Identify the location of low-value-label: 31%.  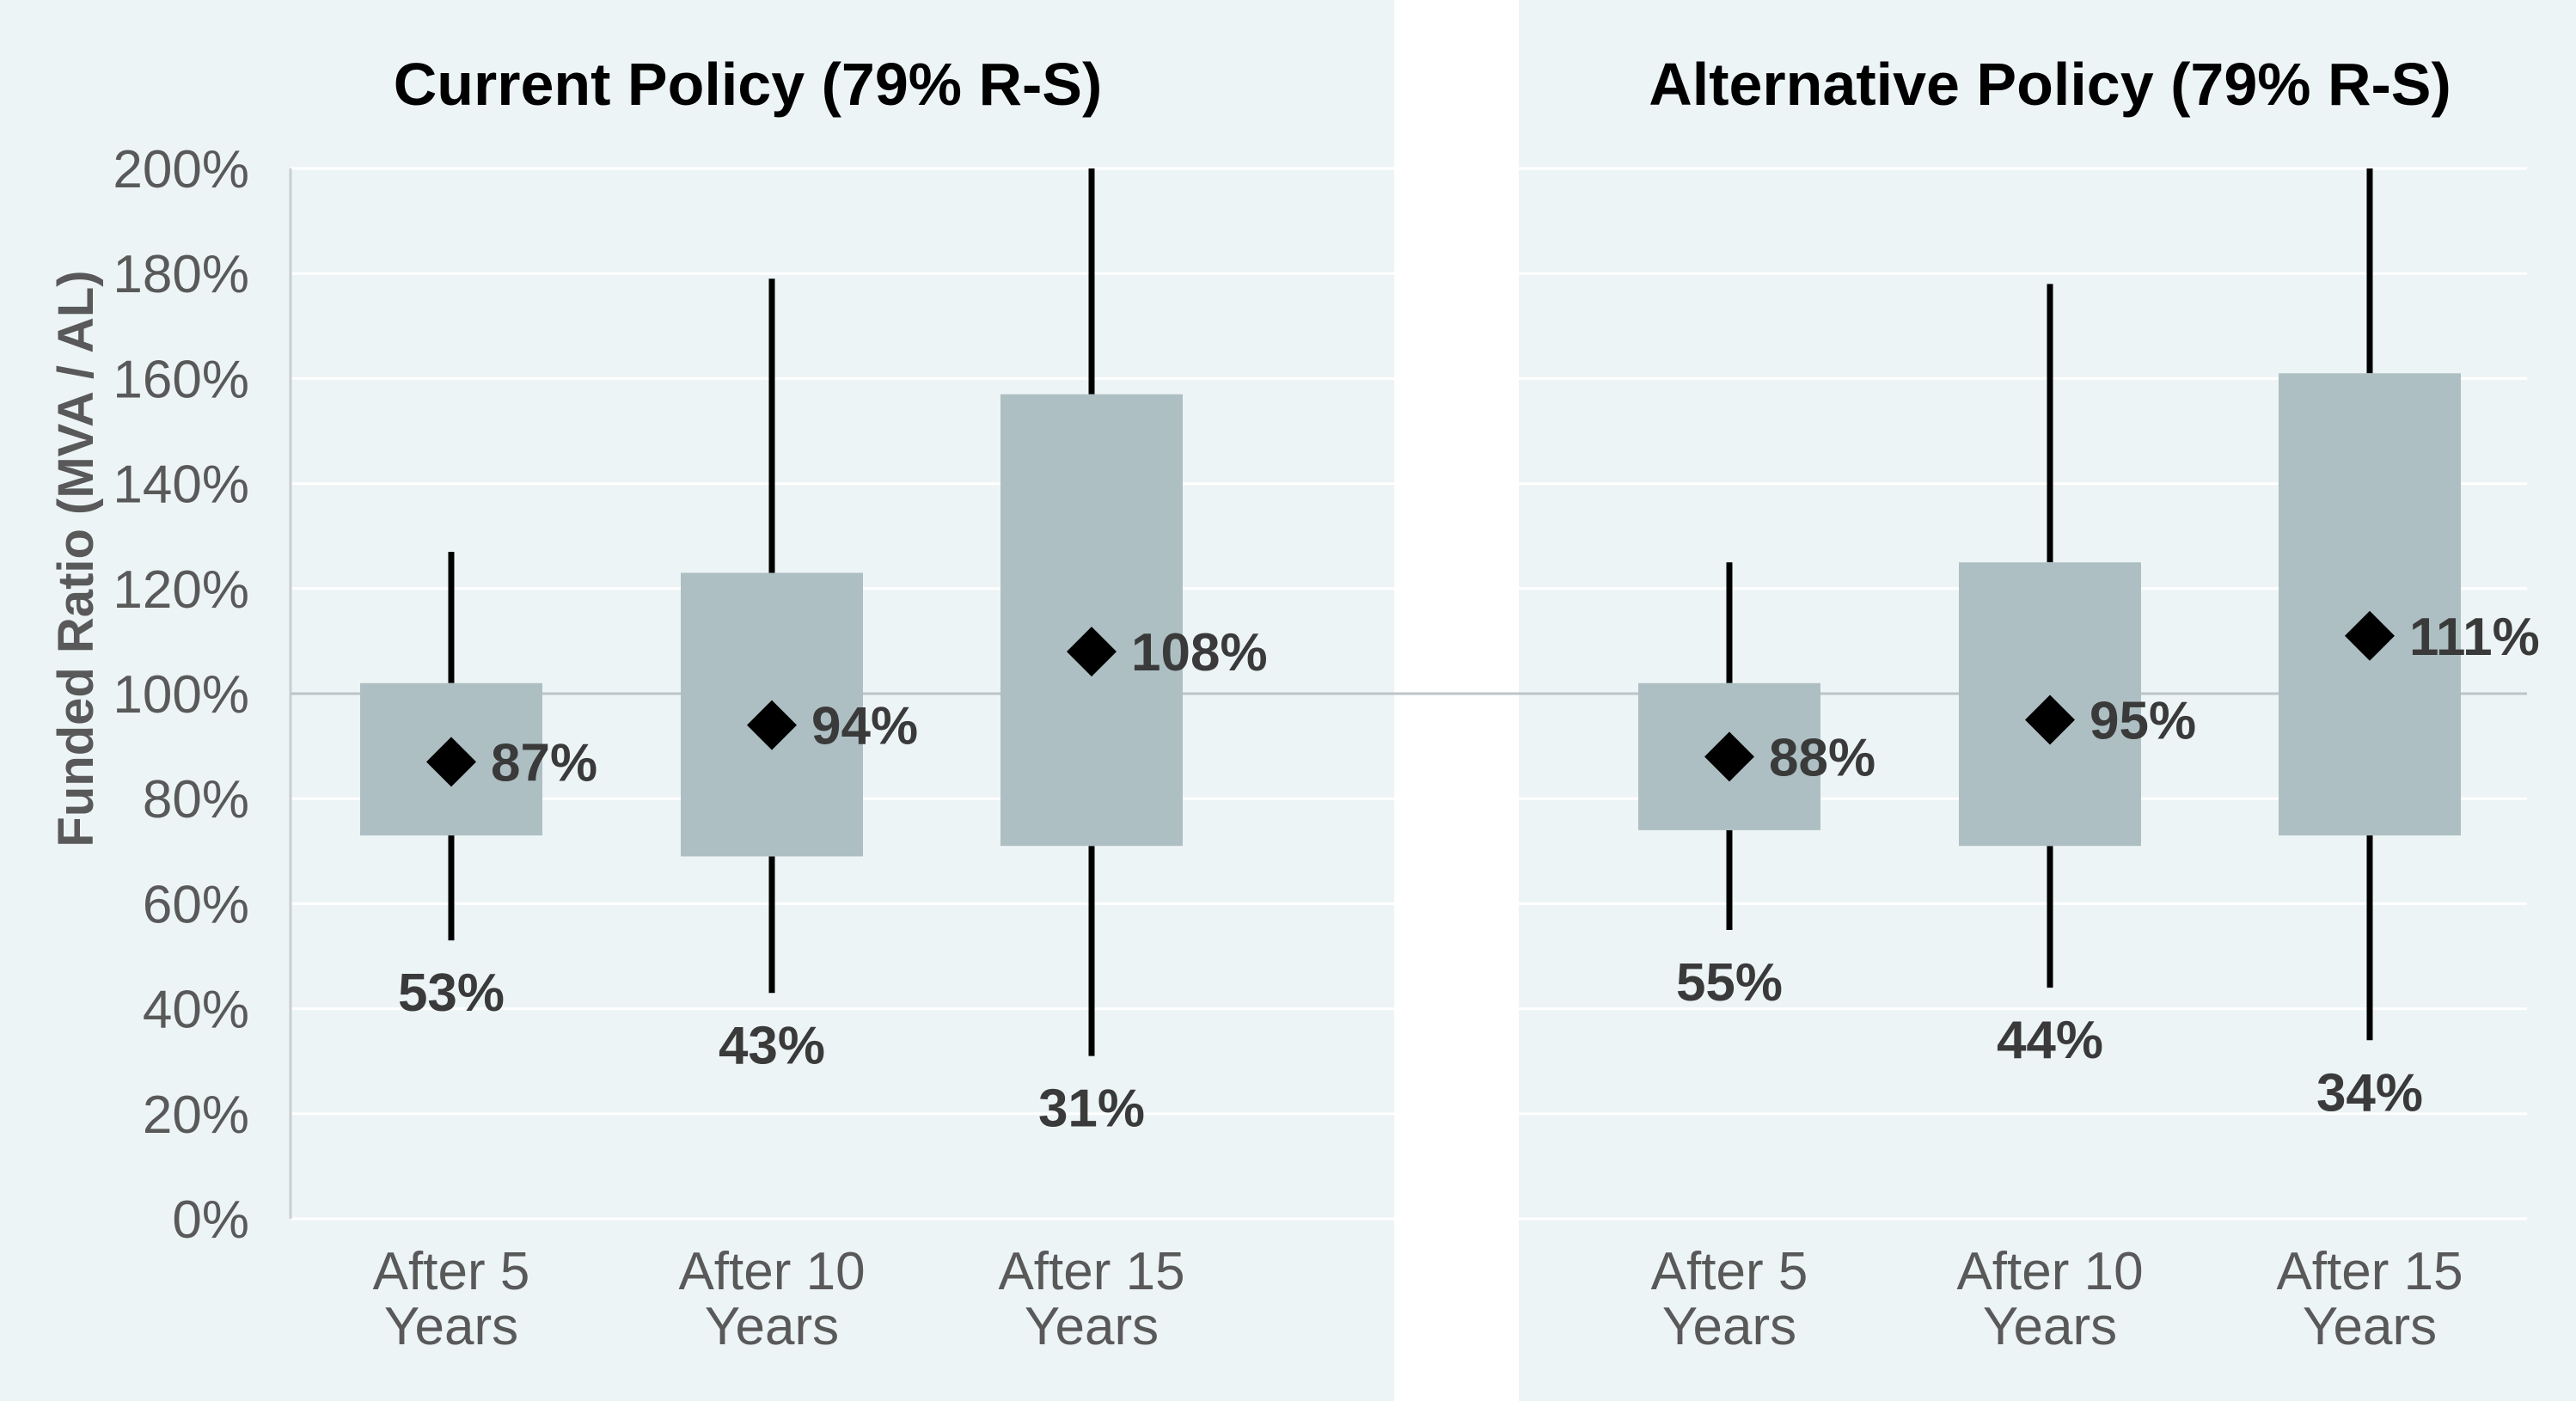
(1091, 1110).